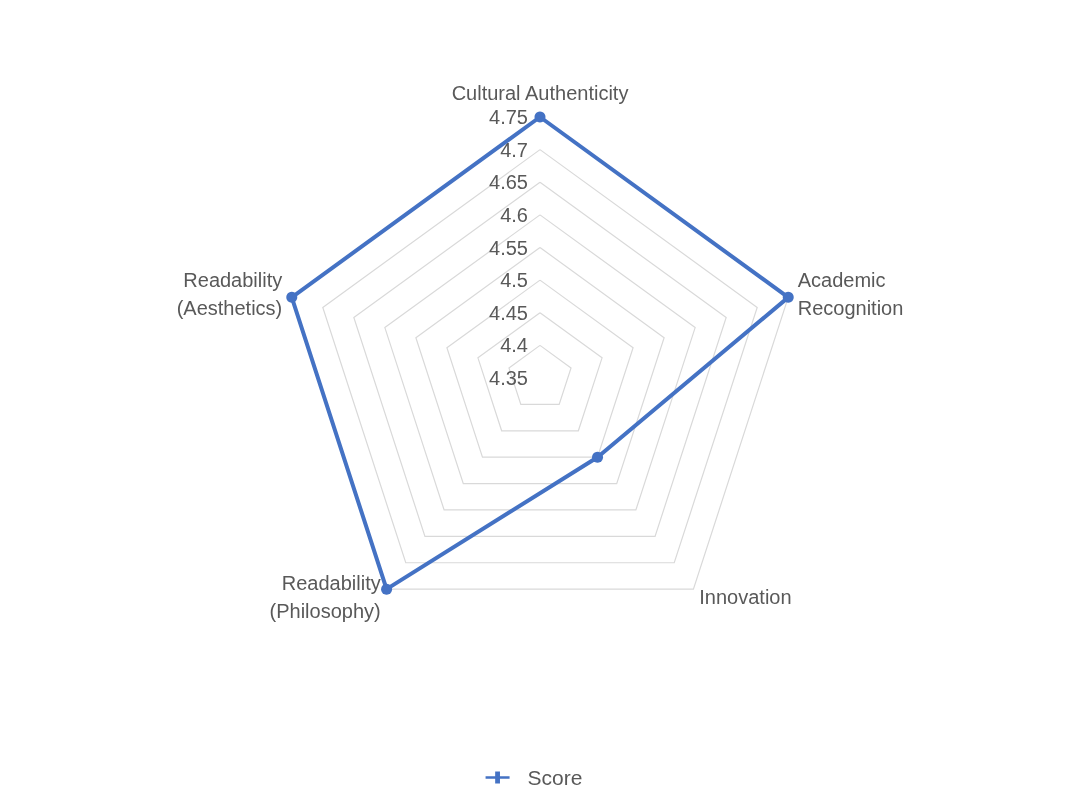  What do you see at coordinates (508, 117) in the screenshot?
I see `y-tick-label: 4.75` at bounding box center [508, 117].